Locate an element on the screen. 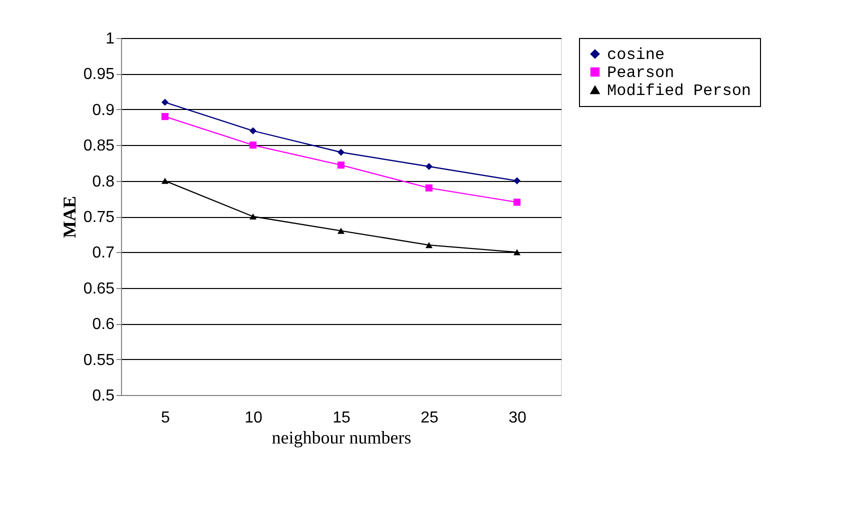 The image size is (852, 508). x-tick-label: 5 is located at coordinates (165, 418).